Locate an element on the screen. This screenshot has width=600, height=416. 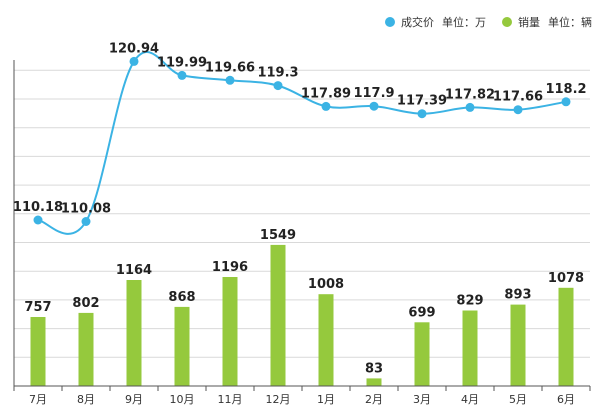
price-legend-unit: 单位：万 is located at coordinates (464, 22).